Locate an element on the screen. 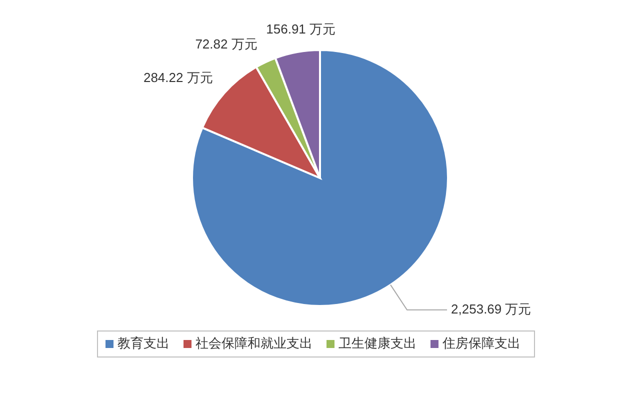 The image size is (640, 396). data-label: 72.82 万元 is located at coordinates (226, 44).